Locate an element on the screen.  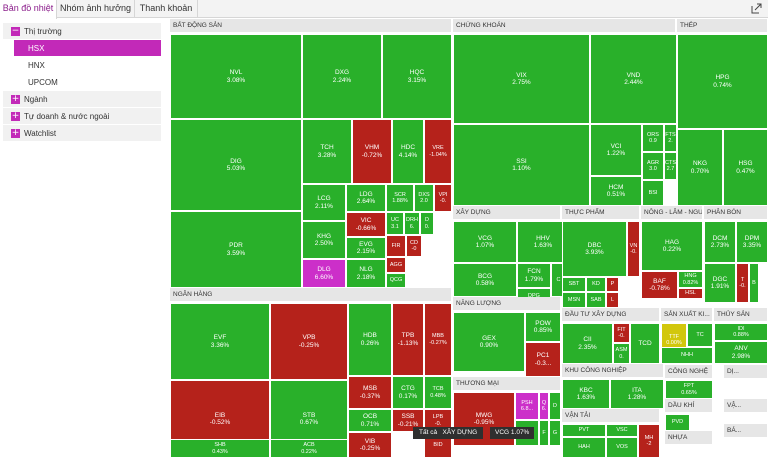
tab-influence-group: Nhóm ảnh hưởng is located at coordinates (96, 9).